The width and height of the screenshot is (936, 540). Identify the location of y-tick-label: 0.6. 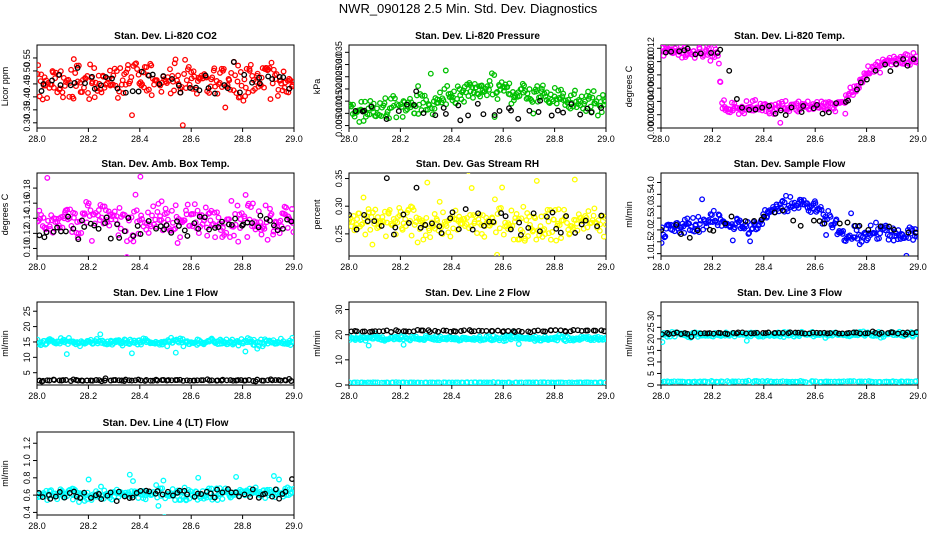
(27, 495).